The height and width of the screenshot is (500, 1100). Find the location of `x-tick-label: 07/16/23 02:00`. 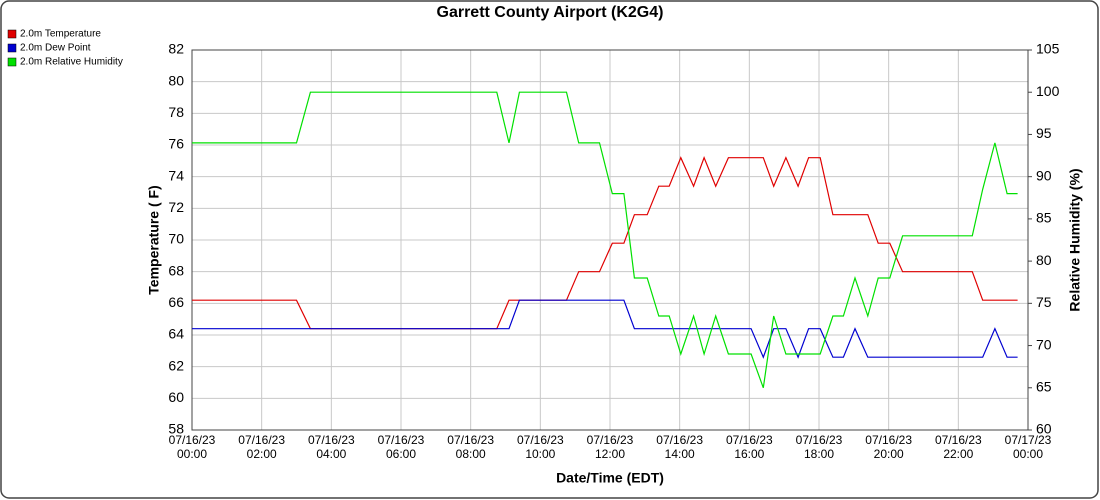

x-tick-label: 07/16/23 02:00 is located at coordinates (261, 447).